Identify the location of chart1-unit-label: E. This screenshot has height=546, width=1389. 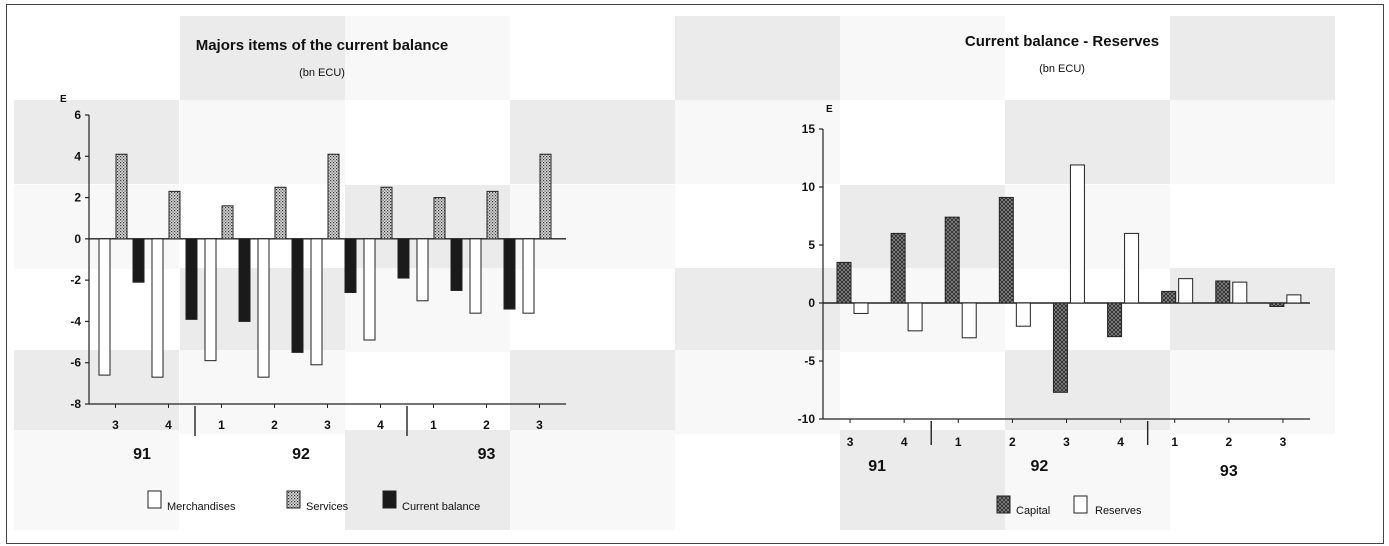
(63, 99).